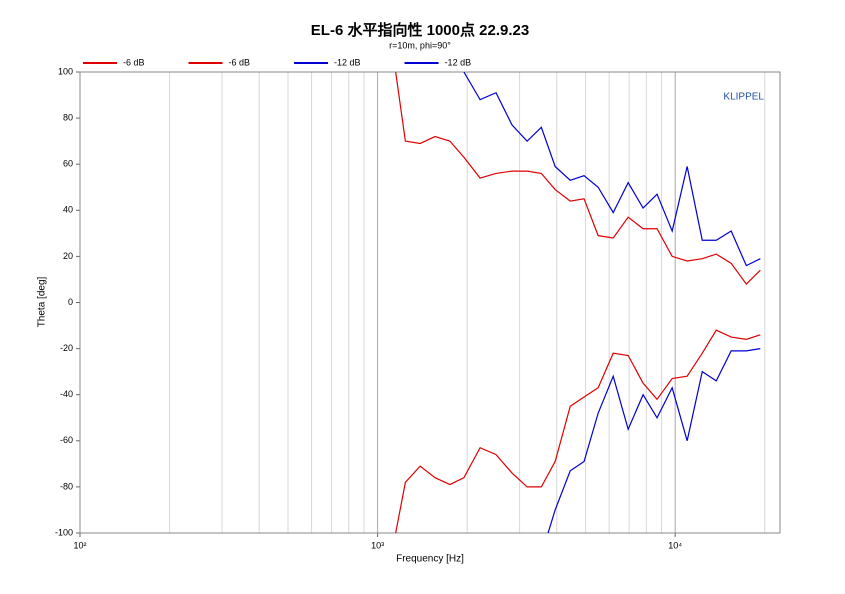  Describe the element at coordinates (68, 210) in the screenshot. I see `y-tick-label: 40` at that location.